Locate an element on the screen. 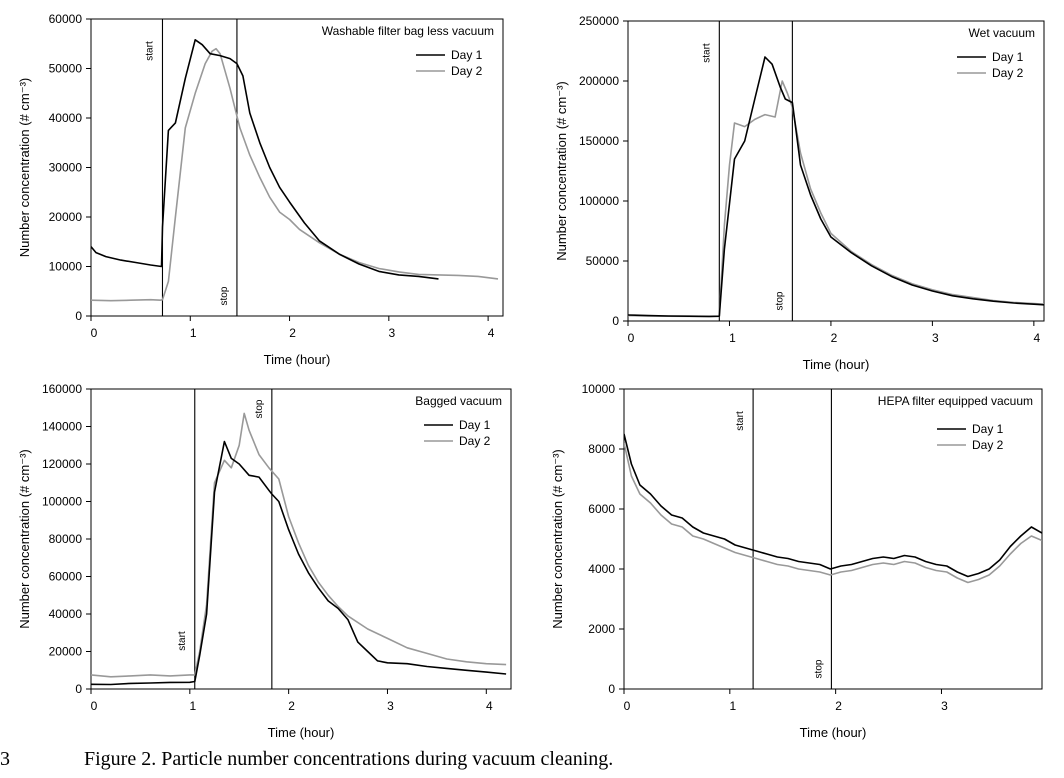  y-tick-label: 4000 is located at coordinates (601, 569).